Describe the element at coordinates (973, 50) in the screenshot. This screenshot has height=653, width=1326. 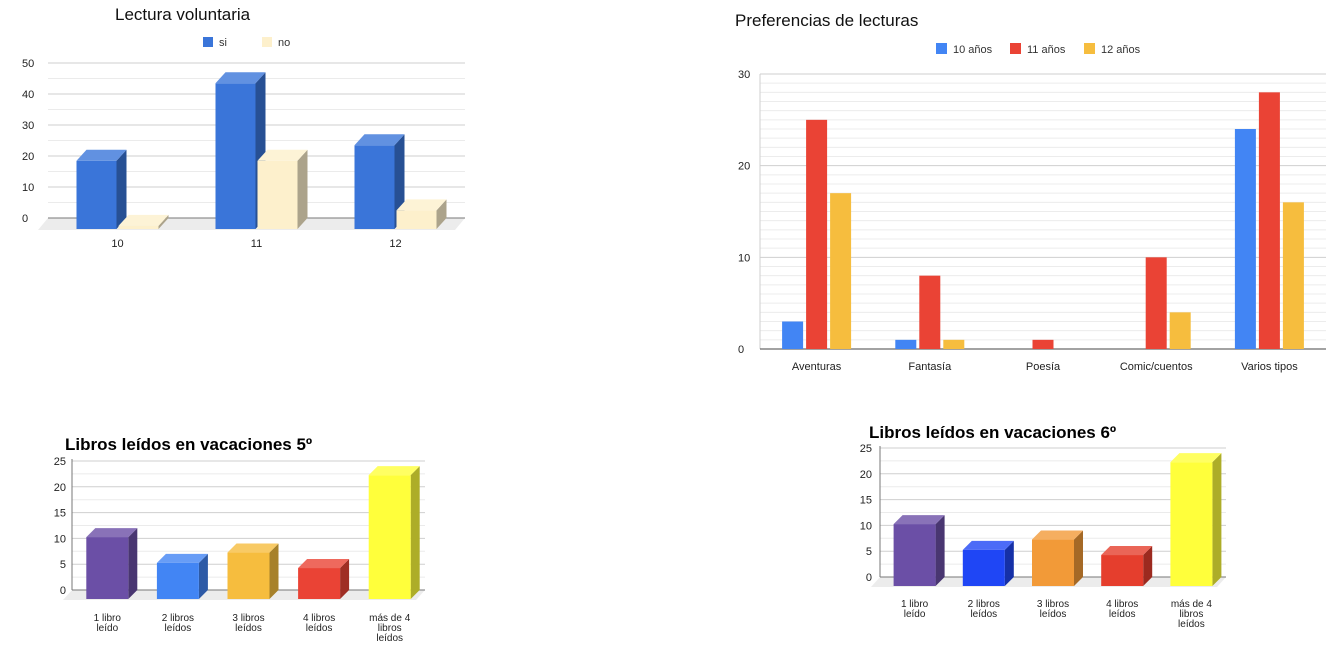
I see `legend-label: 10 años` at that location.